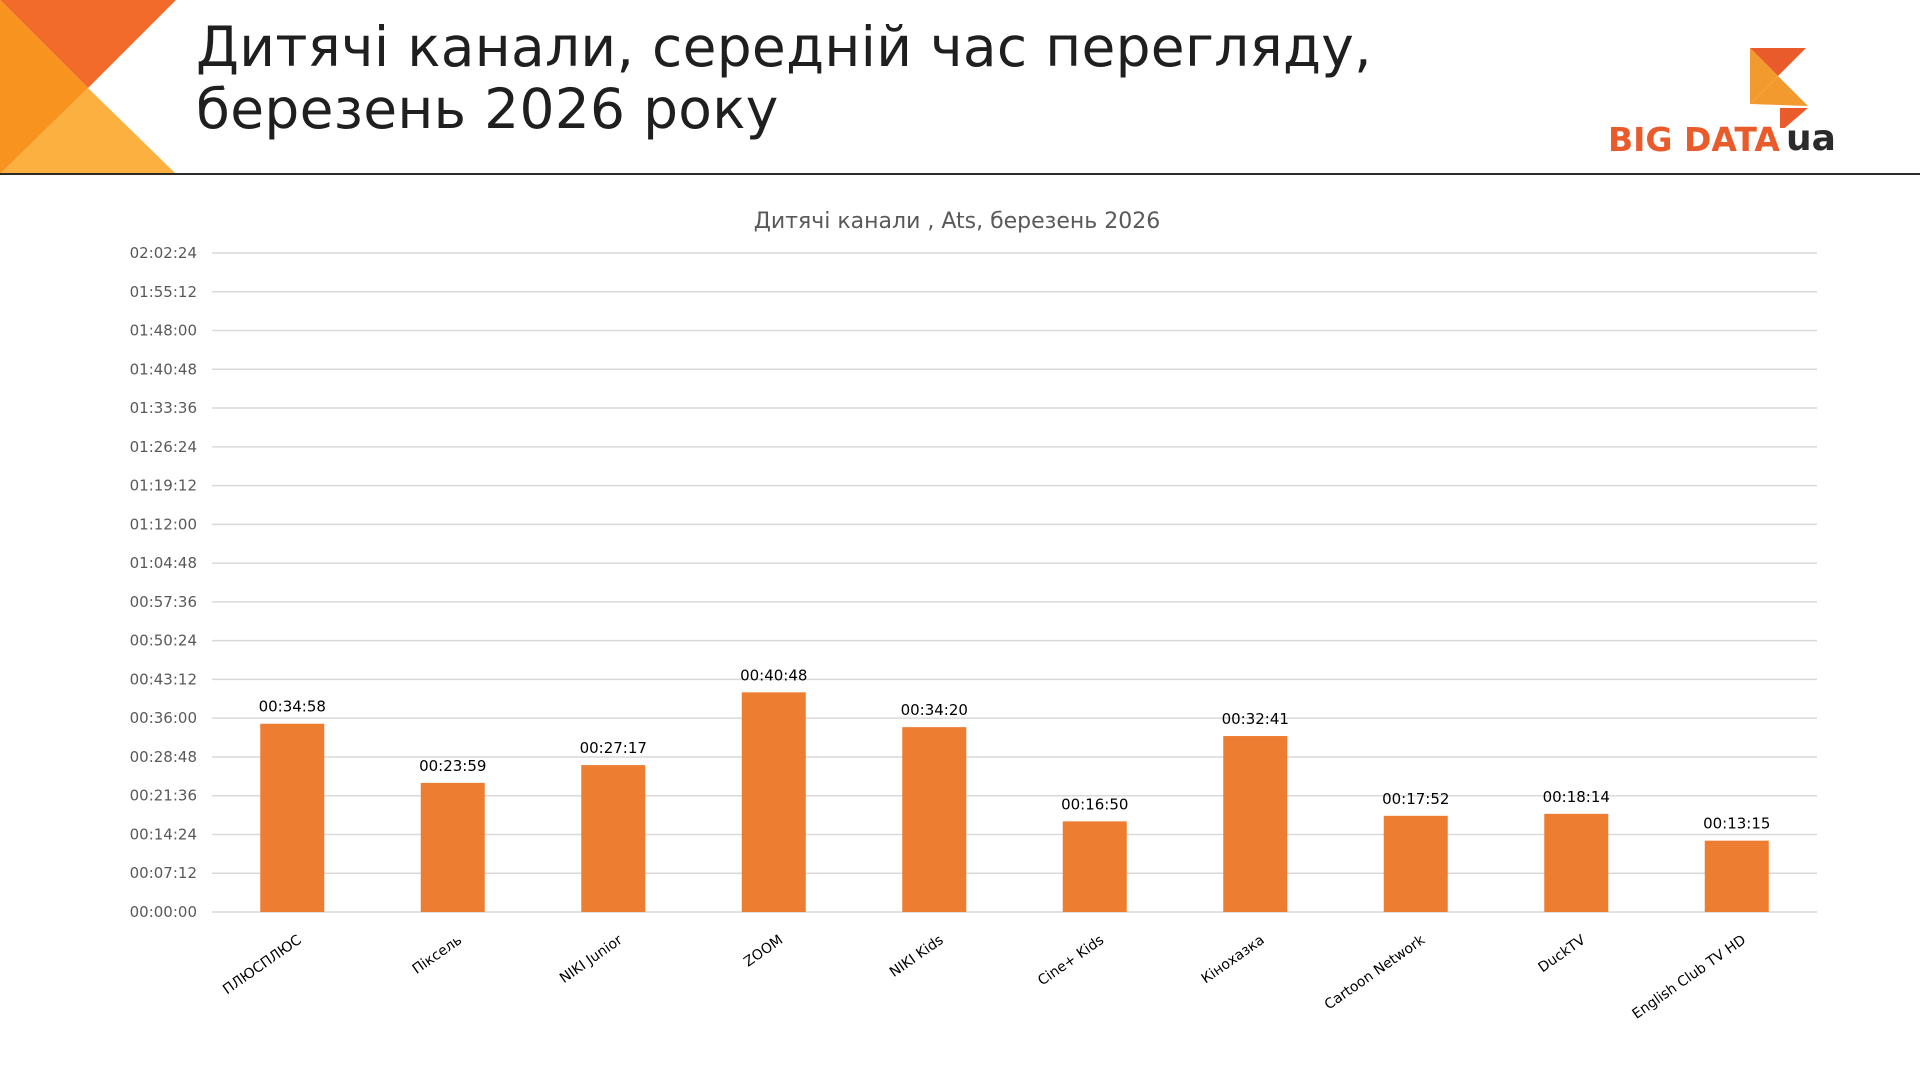  What do you see at coordinates (1736, 824) in the screenshot?
I see `data-label: 00:13:15` at bounding box center [1736, 824].